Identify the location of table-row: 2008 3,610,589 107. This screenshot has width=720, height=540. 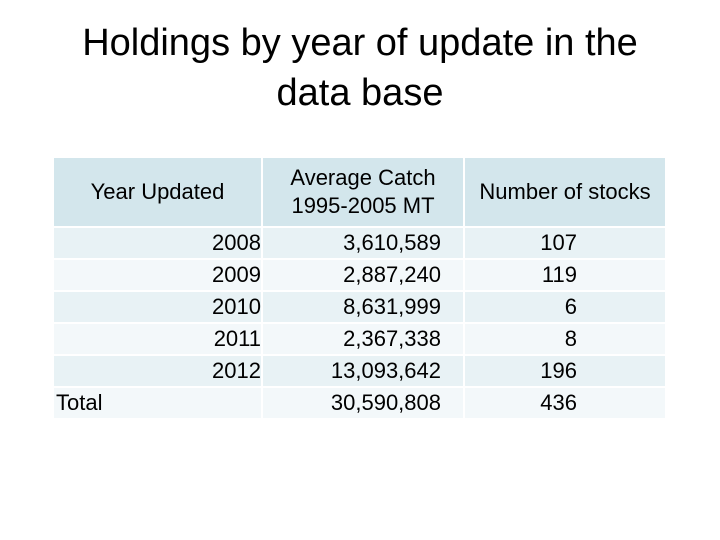
(359, 243).